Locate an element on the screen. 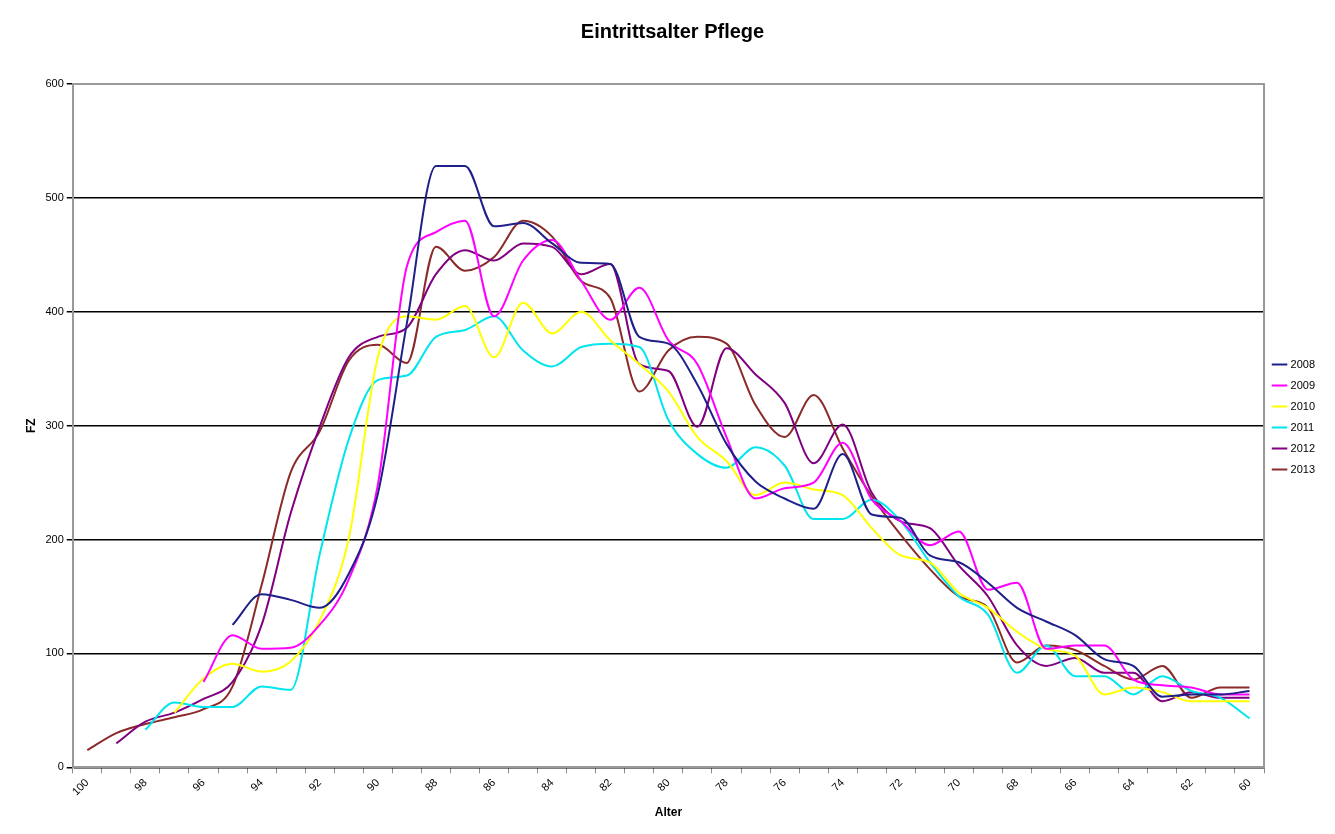 The width and height of the screenshot is (1335, 834). y-tick-label: 500 is located at coordinates (54, 196).